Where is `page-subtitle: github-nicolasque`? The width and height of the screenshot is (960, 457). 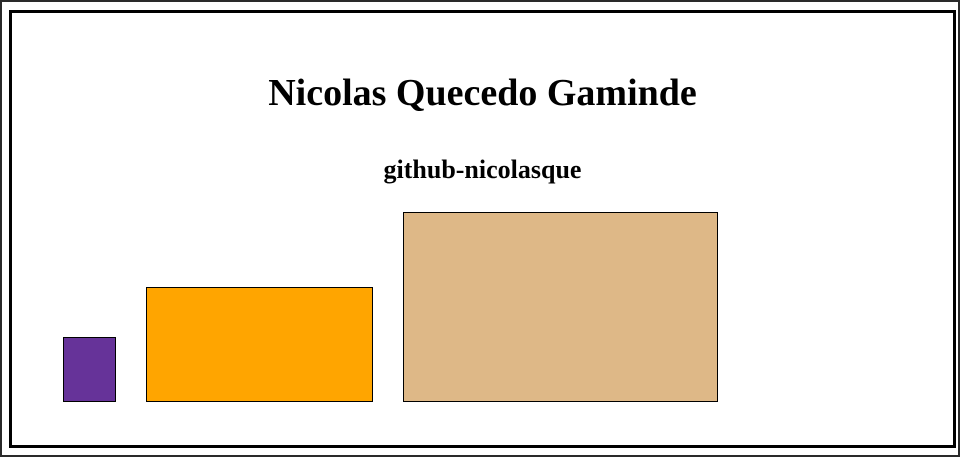 page-subtitle: github-nicolasque is located at coordinates (482, 169).